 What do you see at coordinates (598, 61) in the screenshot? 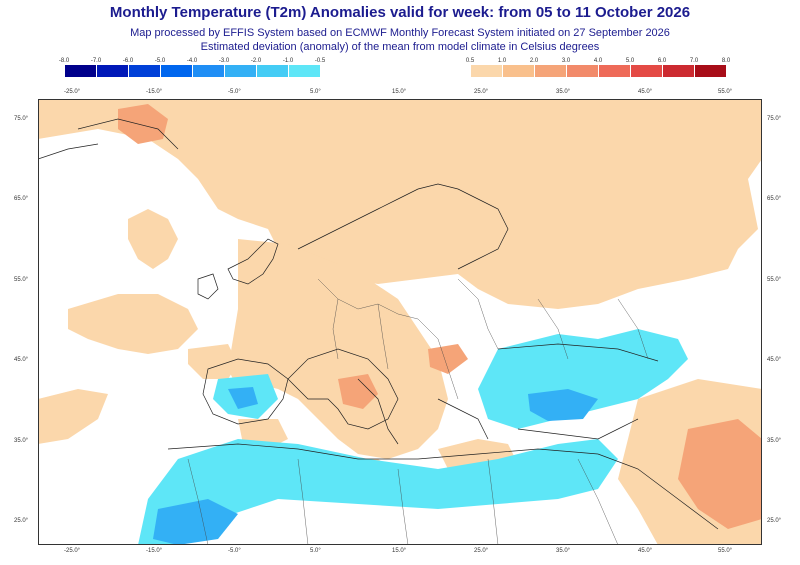
I see `legend-warm-tick: 4.0` at bounding box center [598, 61].